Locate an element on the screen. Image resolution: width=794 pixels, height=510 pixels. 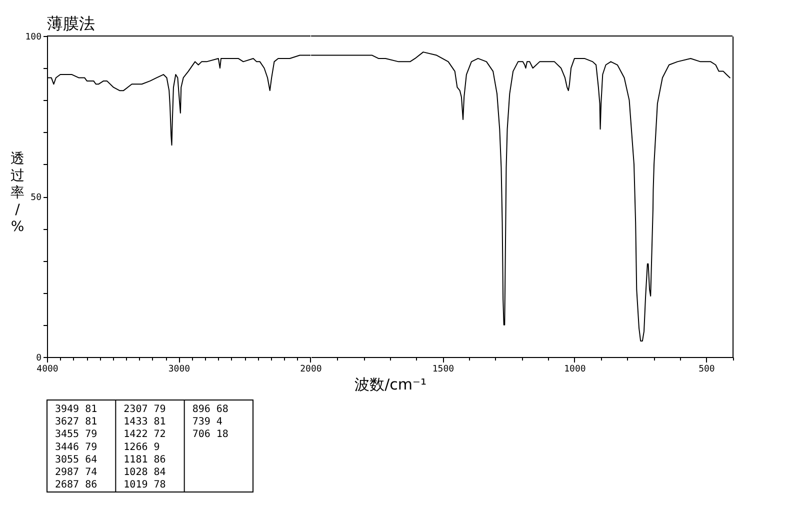
x-tick-label: 3000 is located at coordinates (179, 369).